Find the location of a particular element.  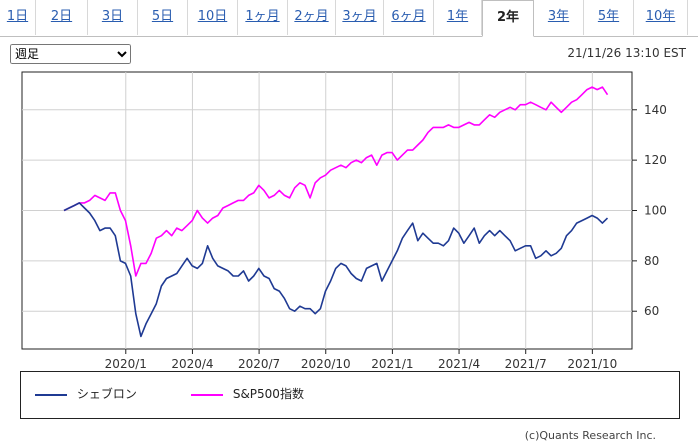

legend-swatch-chevron is located at coordinates (51, 394).